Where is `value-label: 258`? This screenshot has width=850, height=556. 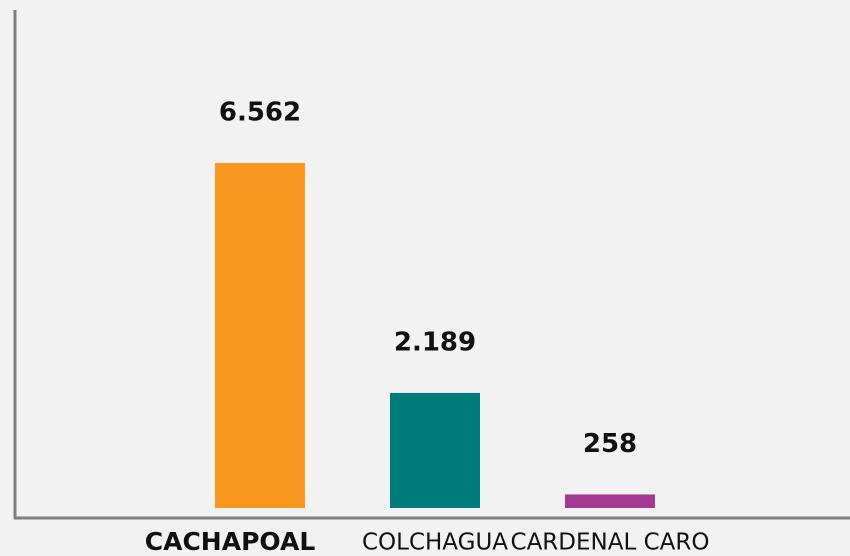 value-label: 258 is located at coordinates (610, 444).